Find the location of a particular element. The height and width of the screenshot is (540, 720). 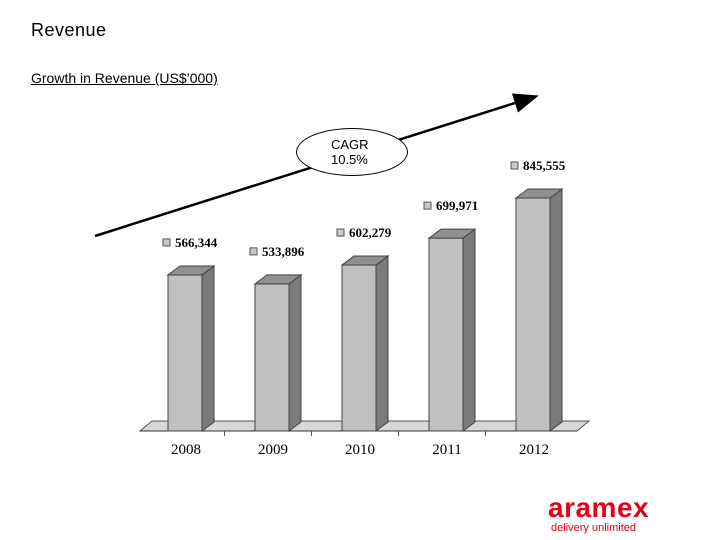

bar-side-2008 is located at coordinates (208, 348).